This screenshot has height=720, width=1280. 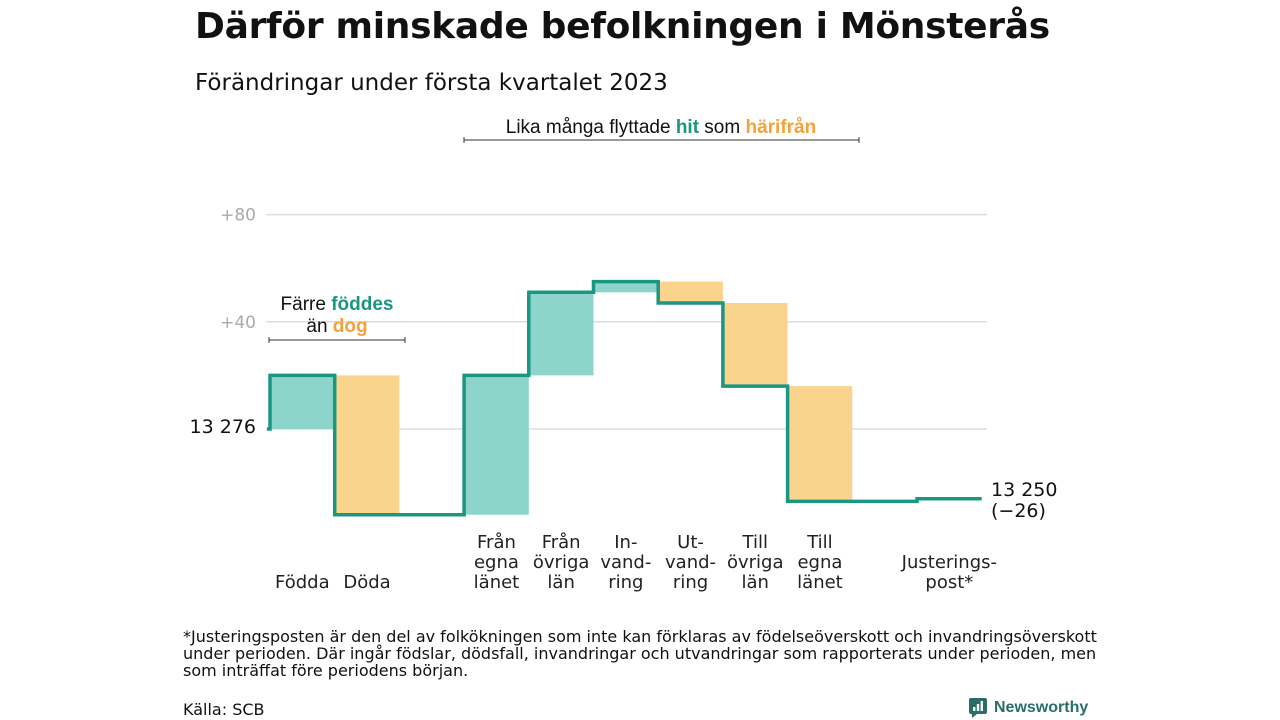 I want to click on births-bracket, so click(x=337, y=340).